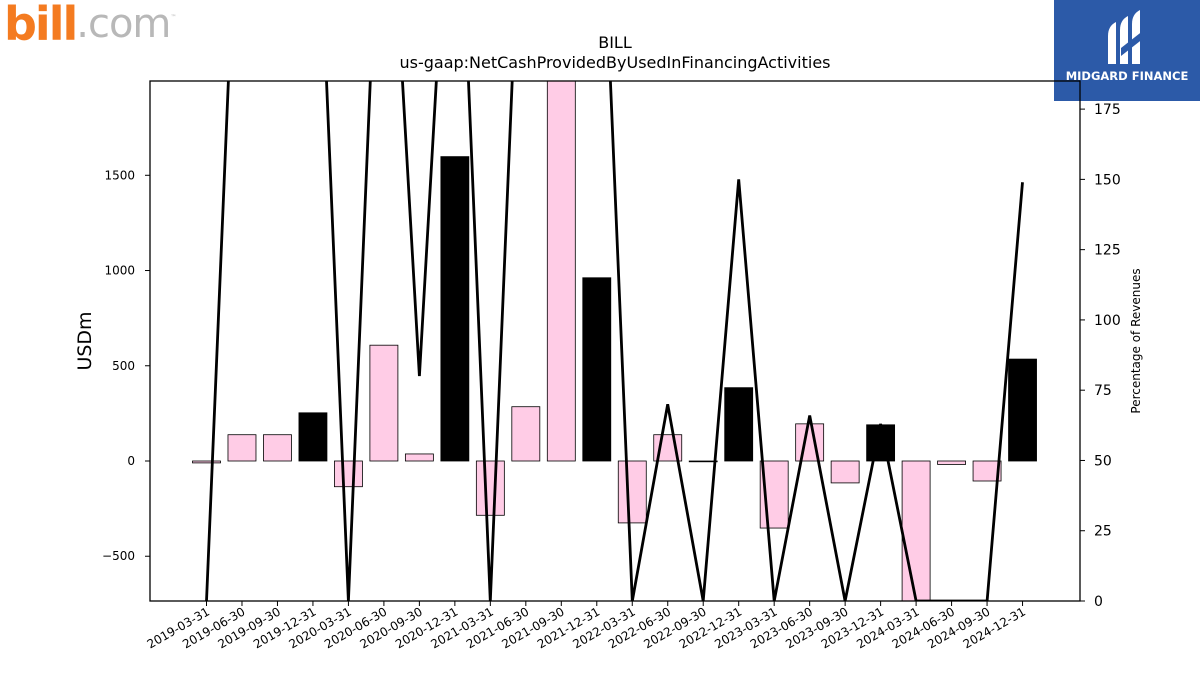 The width and height of the screenshot is (1200, 675). I want to click on y-tick-label: −500, so click(118, 556).